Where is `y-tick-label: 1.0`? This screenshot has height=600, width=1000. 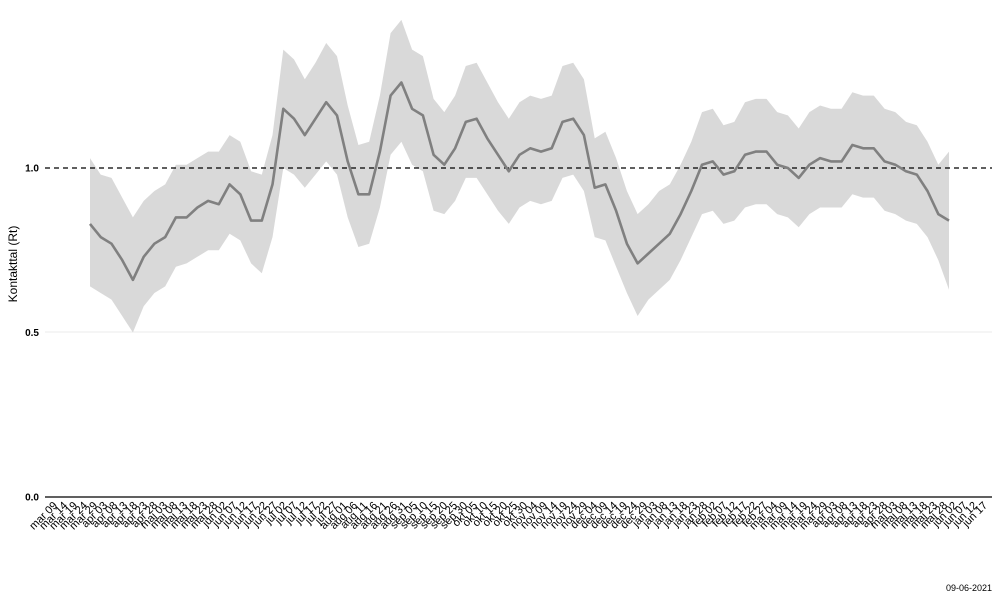 y-tick-label: 1.0 is located at coordinates (32, 169).